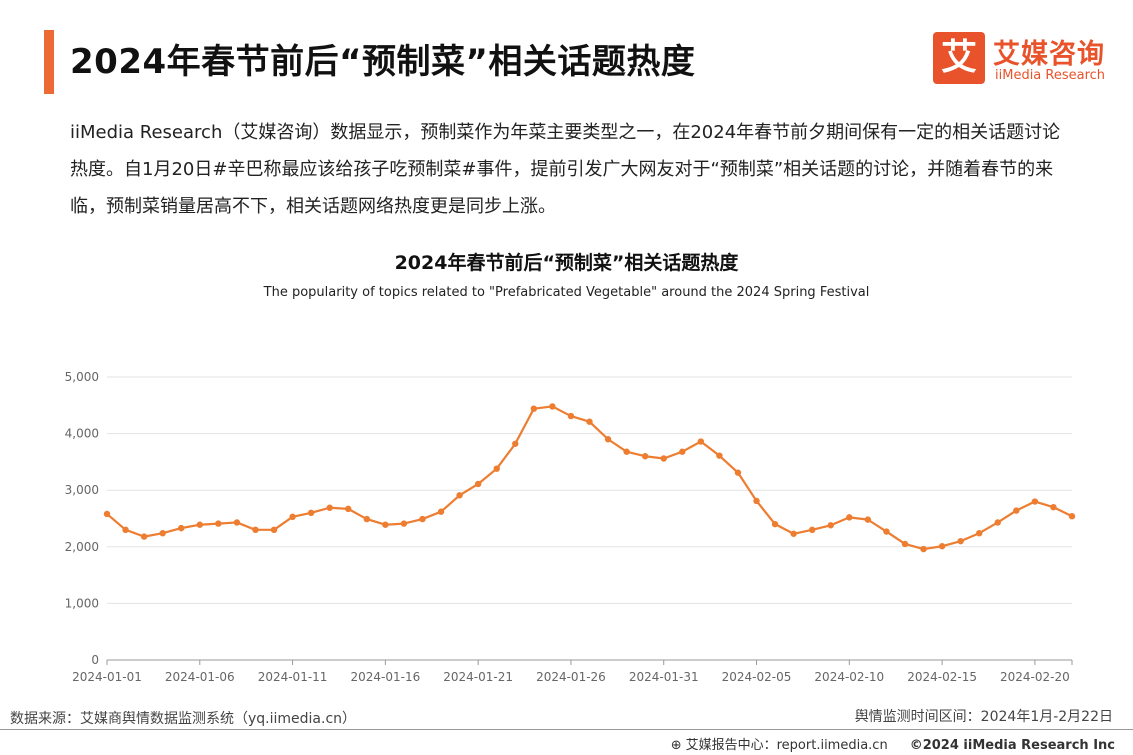 The width and height of the screenshot is (1133, 755). I want to click on brand-logo: 艾 艾媒咨询 iiMedia Research, so click(1025, 60).